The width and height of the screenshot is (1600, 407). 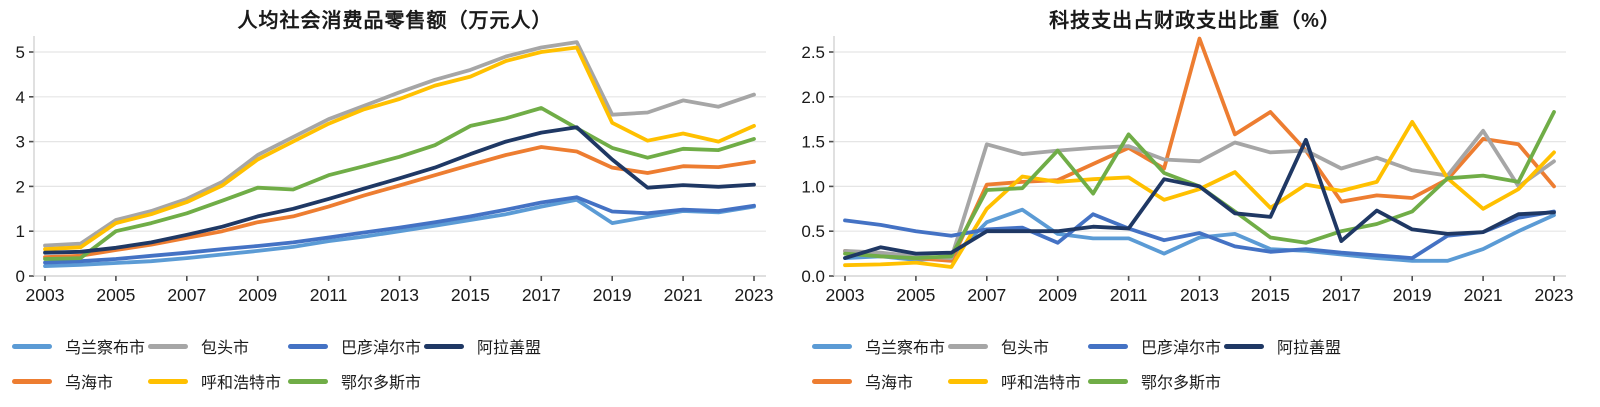 What do you see at coordinates (20, 97) in the screenshot?
I see `y-tick-label: 4` at bounding box center [20, 97].